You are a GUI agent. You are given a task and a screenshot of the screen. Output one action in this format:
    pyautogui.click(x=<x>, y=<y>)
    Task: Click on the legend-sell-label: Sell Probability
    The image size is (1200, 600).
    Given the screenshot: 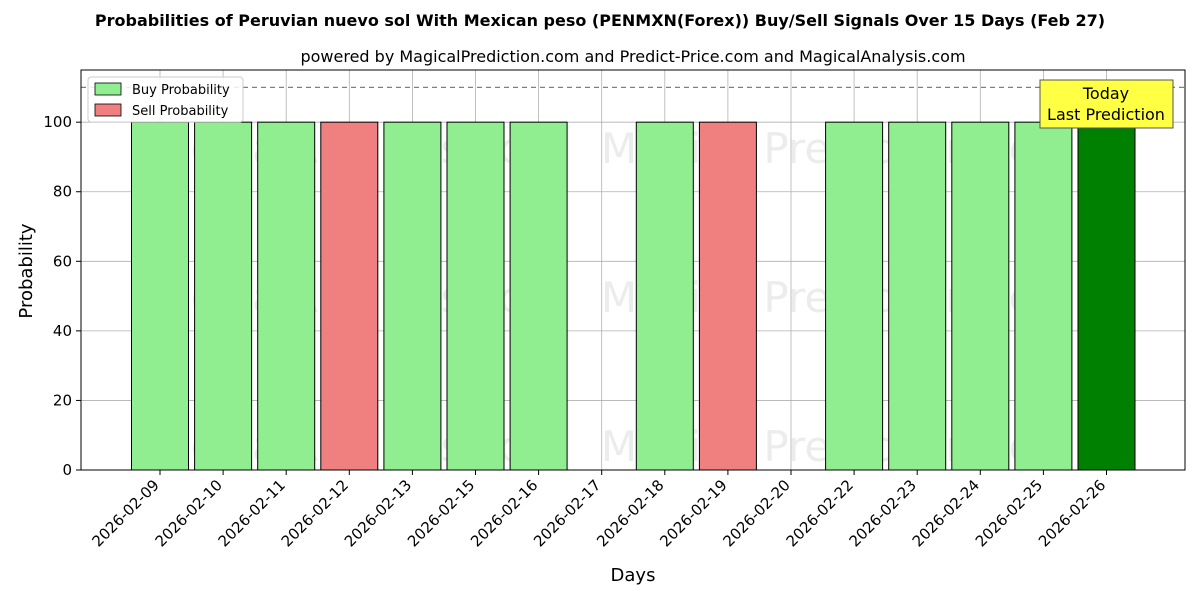 What is the action you would take?
    pyautogui.click(x=180, y=111)
    